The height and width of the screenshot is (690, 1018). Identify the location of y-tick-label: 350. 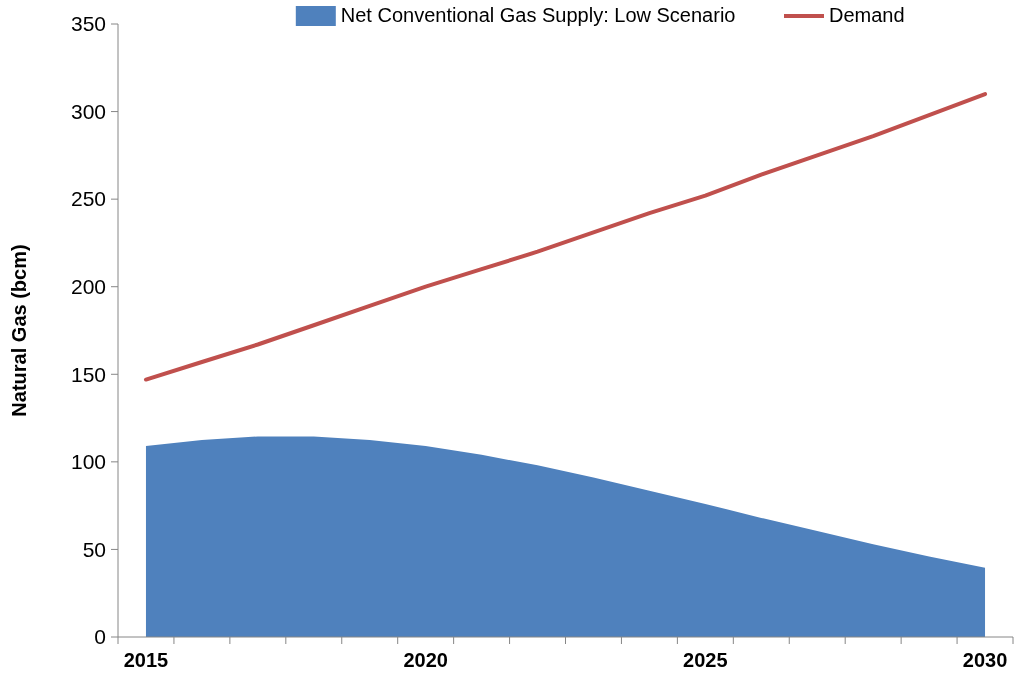
(88, 24).